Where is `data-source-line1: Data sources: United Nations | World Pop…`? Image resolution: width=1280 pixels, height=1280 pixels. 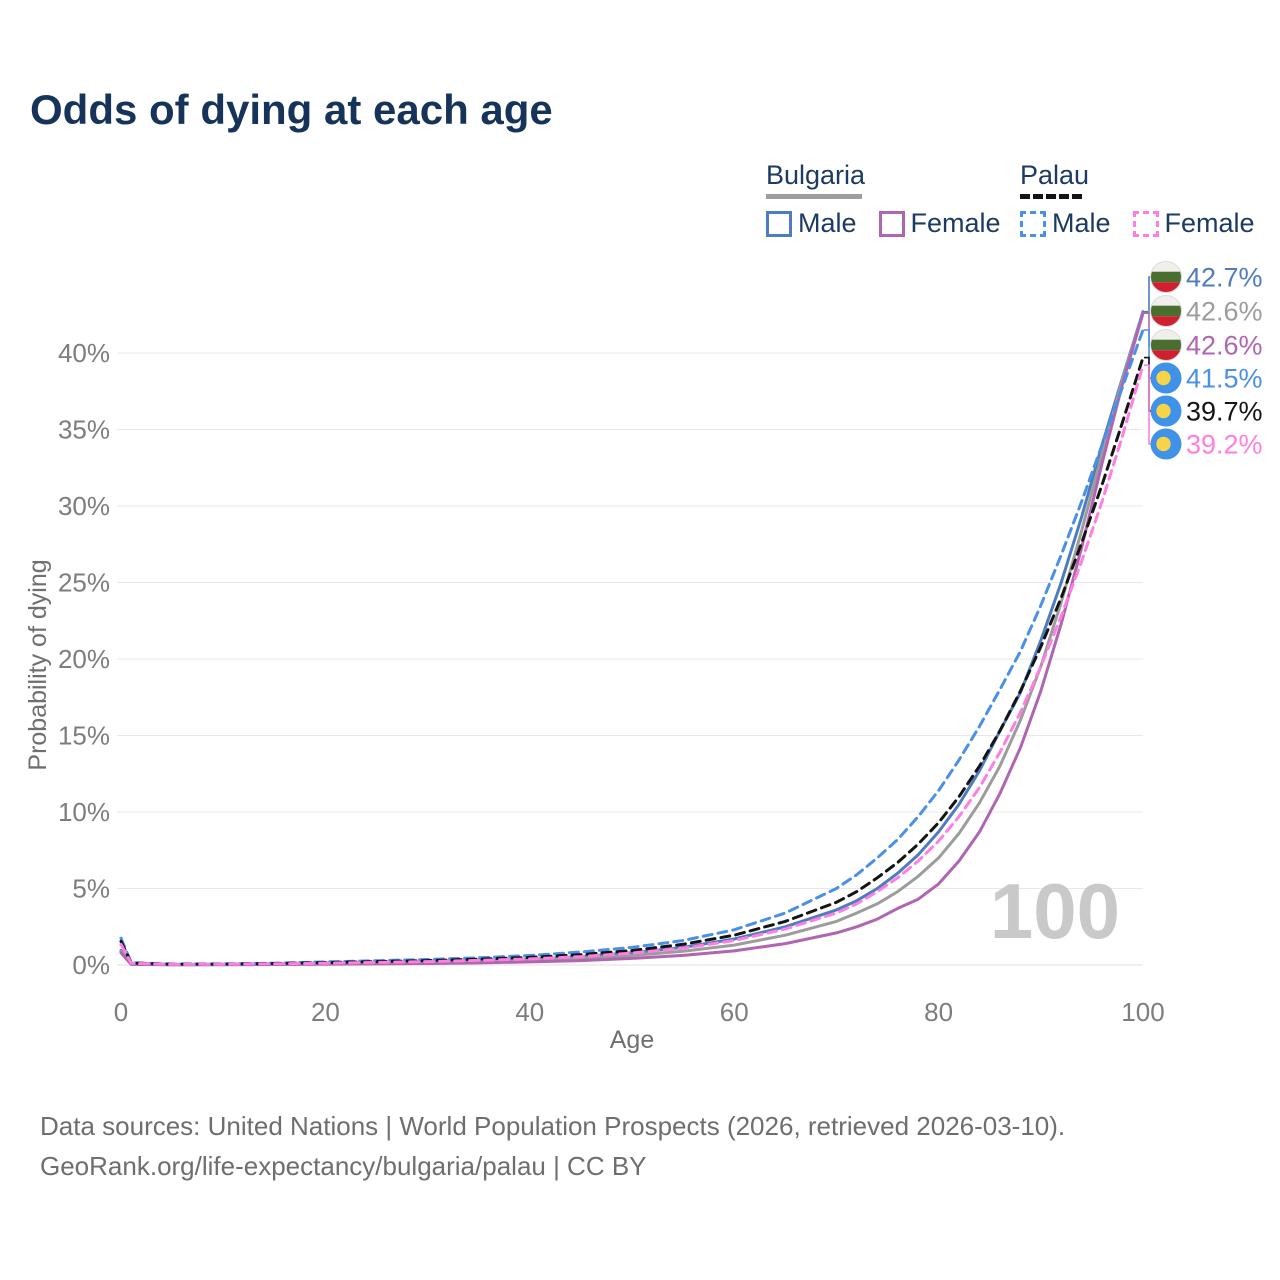 data-source-line1: Data sources: United Nations | World Pop… is located at coordinates (553, 1126).